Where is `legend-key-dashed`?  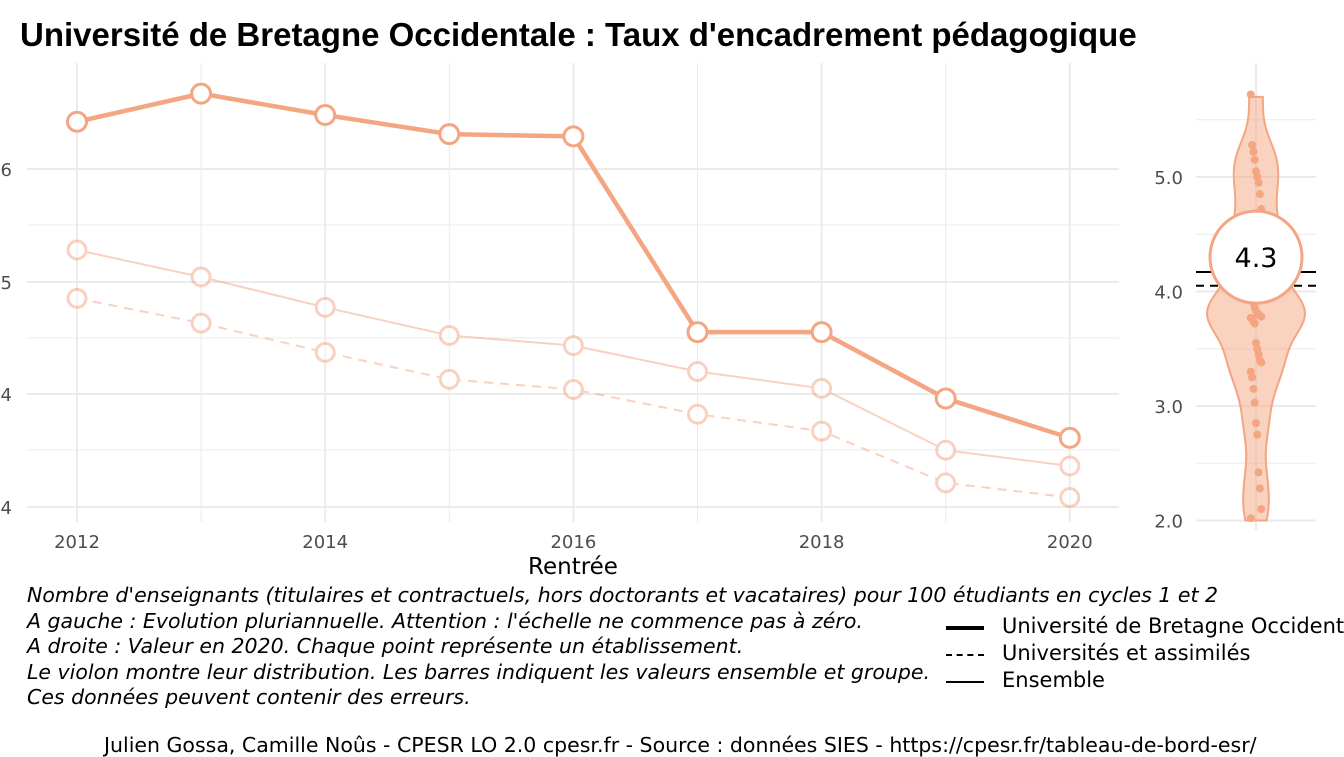
legend-key-dashed is located at coordinates (965, 655).